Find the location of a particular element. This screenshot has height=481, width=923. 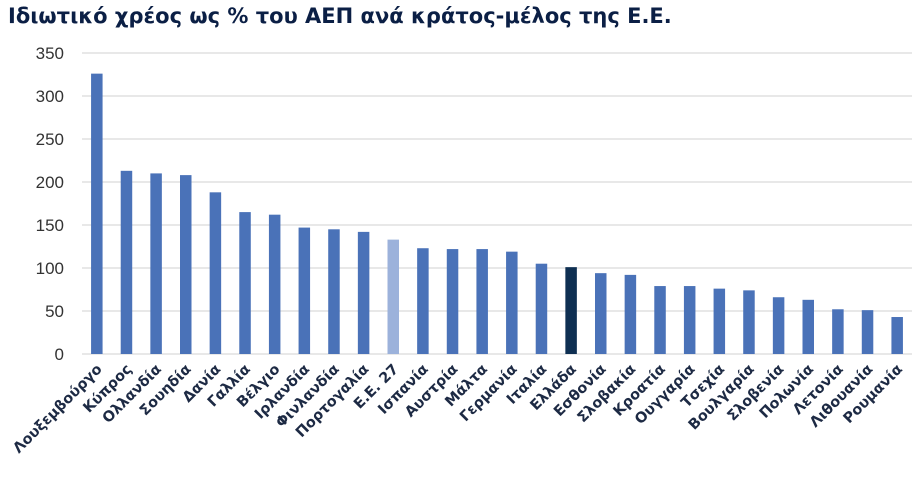

y-tick-label: 300 is located at coordinates (50, 96).